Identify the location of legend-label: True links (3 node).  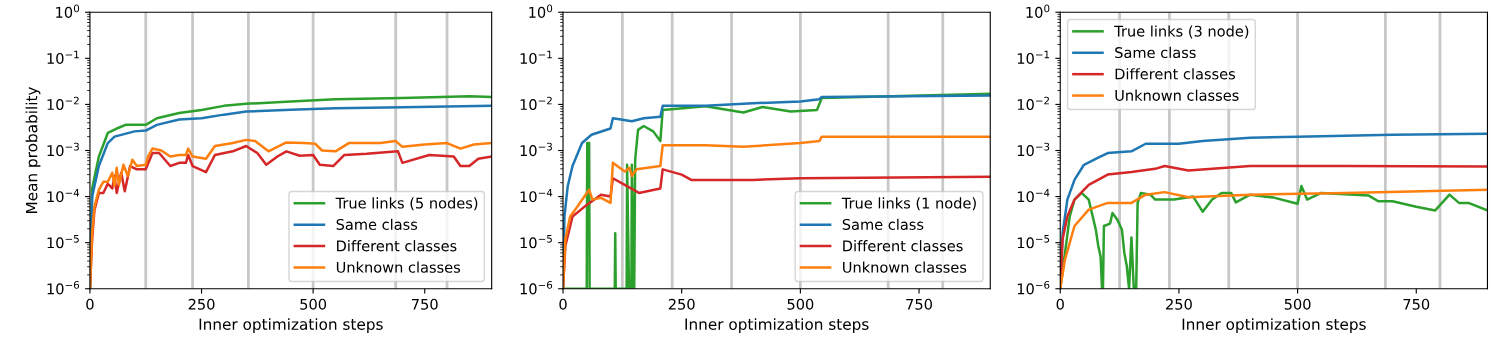
(1181, 32).